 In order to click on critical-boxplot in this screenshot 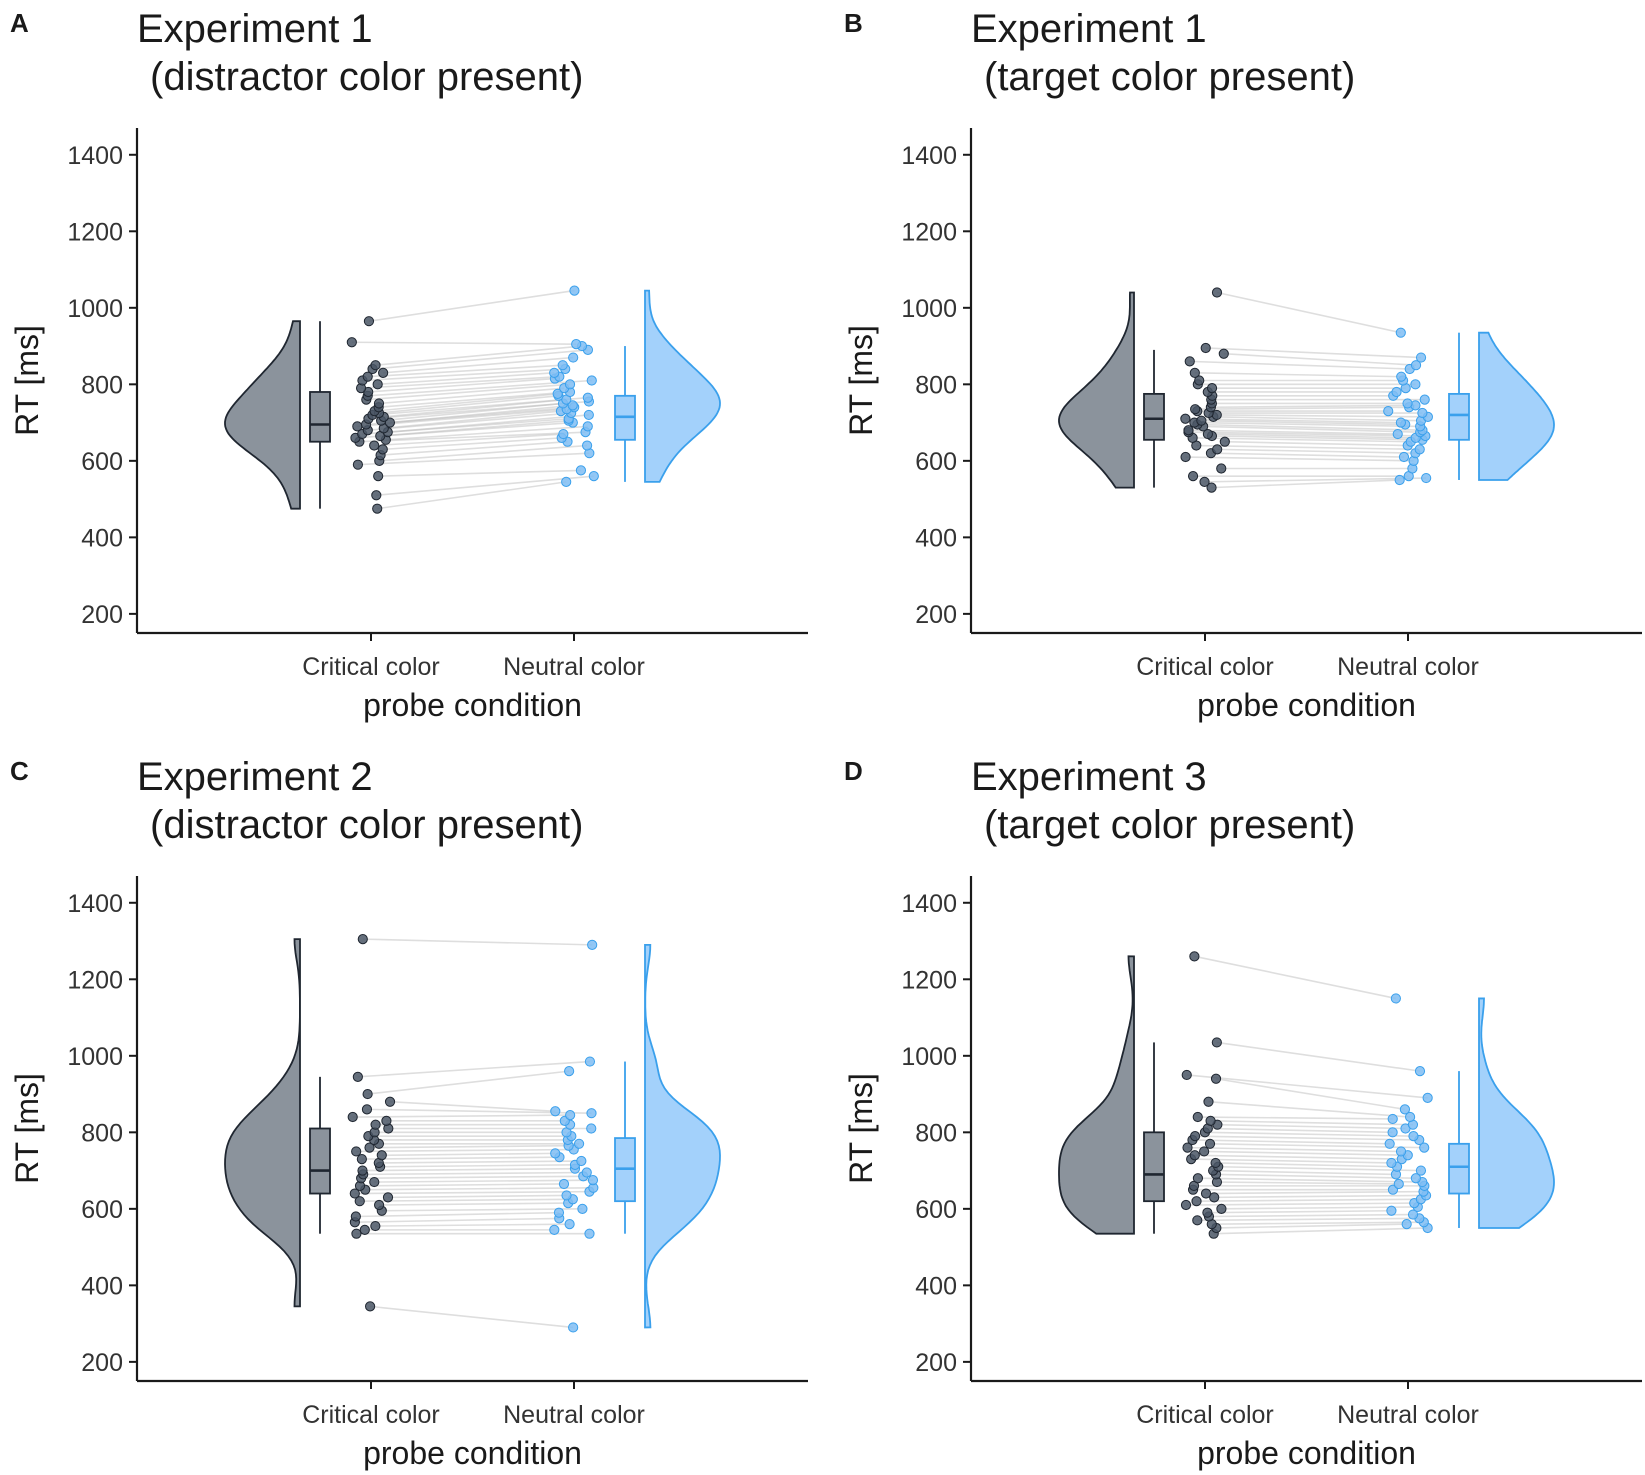, I will do `click(1154, 1138)`.